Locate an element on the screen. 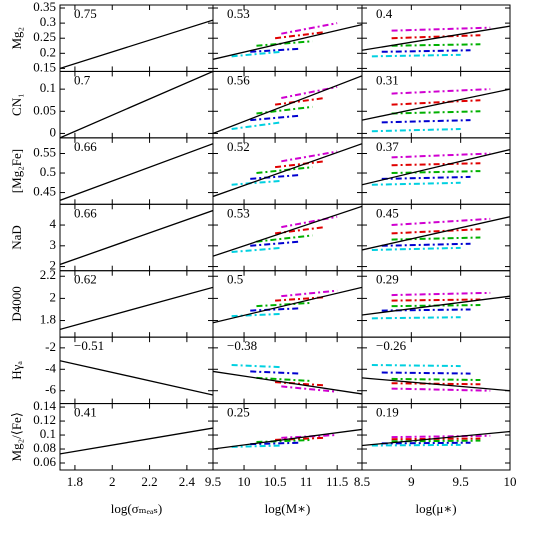  y-axis-label: Hγₐ is located at coordinates (16, 370).